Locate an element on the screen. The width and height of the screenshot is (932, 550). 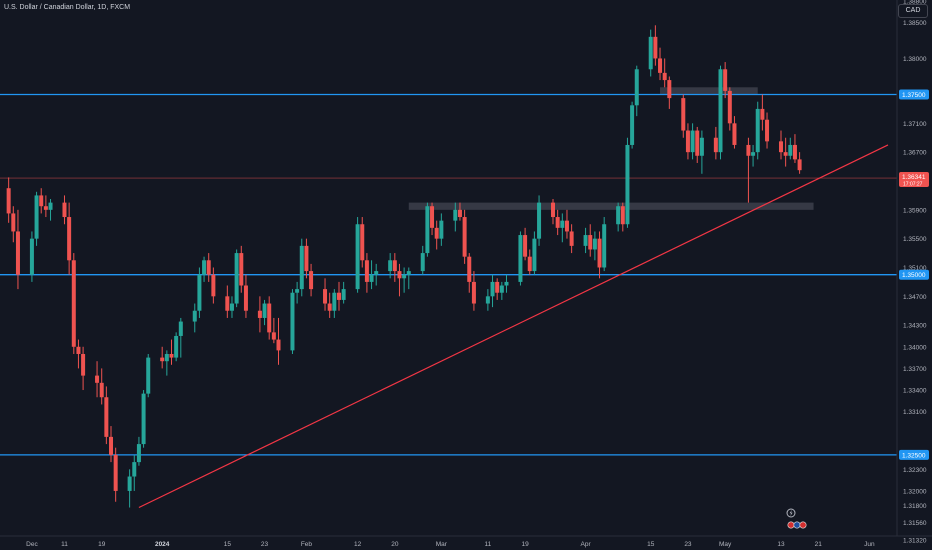
event-icons is located at coordinates (798, 522).